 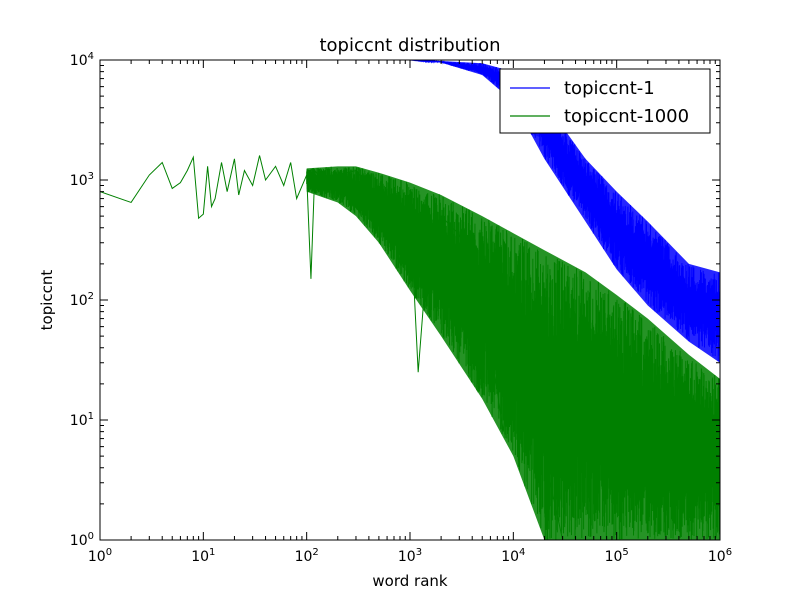 I want to click on legend: topiccnt-1 topiccnt-1000, so click(x=605, y=101).